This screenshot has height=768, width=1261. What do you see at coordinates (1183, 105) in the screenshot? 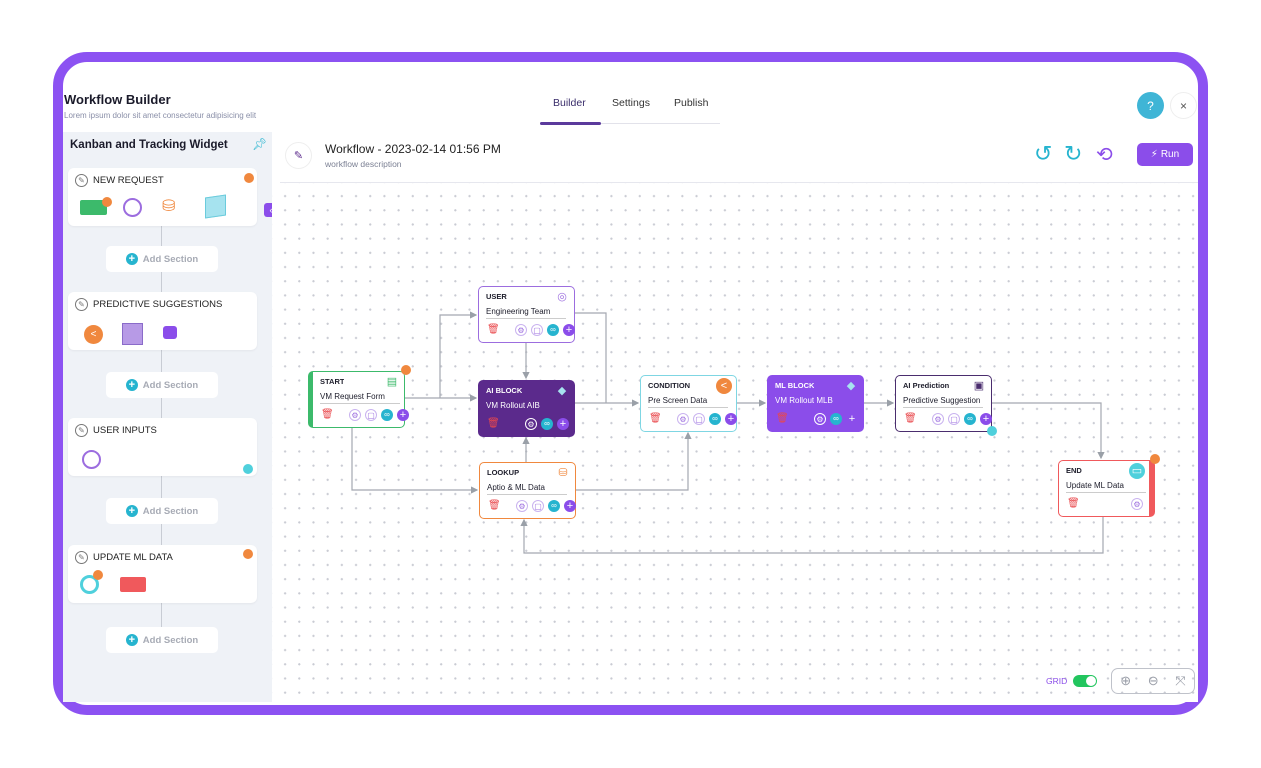
I see `close-button: ×` at bounding box center [1183, 105].